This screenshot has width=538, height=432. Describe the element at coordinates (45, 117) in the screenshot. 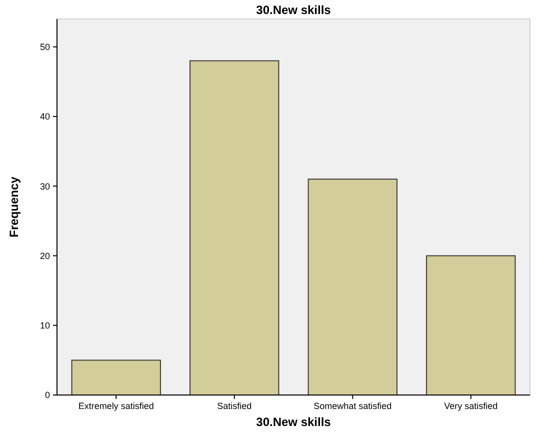

I see `y-tick-label: 40` at that location.